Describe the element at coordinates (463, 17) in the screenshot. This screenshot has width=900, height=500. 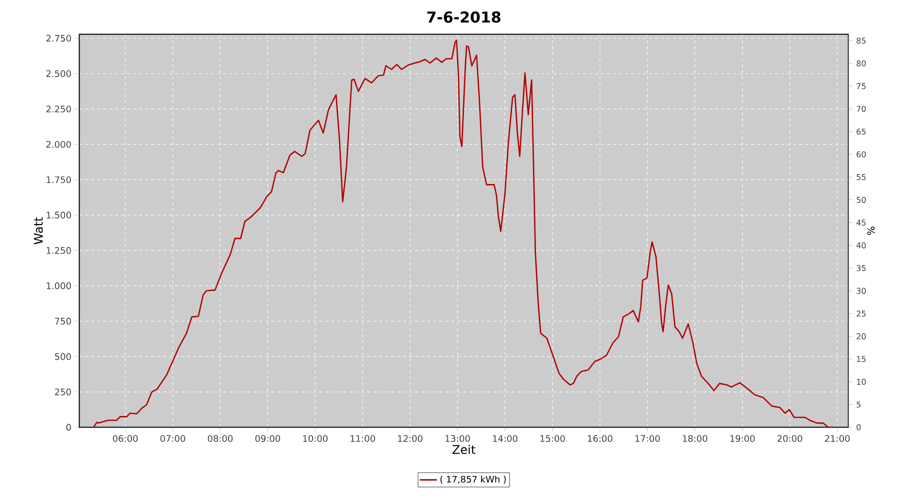
I see `chart-title: 7-6-2018` at that location.